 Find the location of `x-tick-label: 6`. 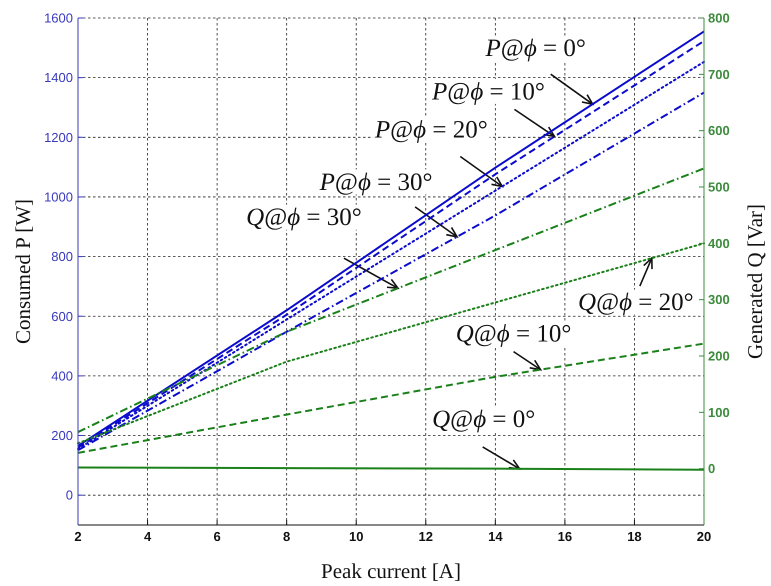

x-tick-label: 6 is located at coordinates (217, 536).